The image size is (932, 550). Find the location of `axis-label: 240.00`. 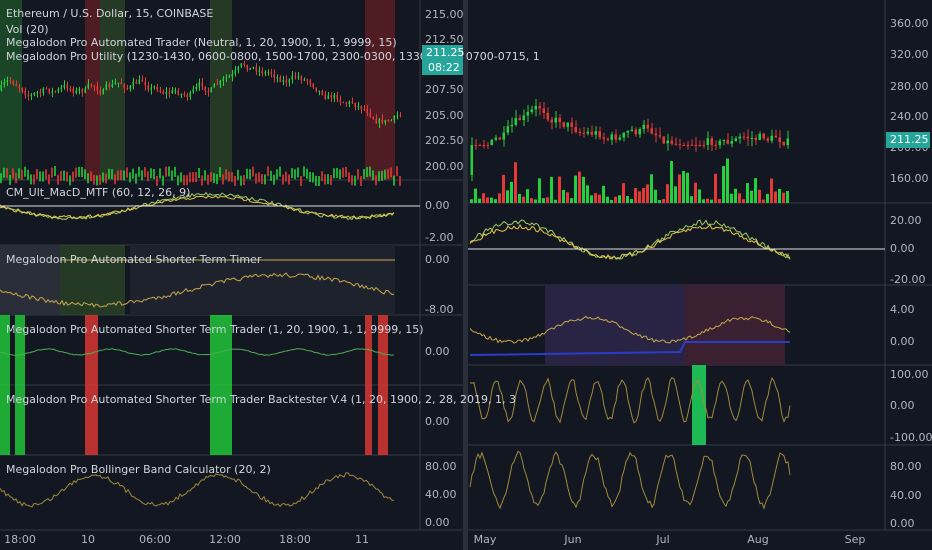

axis-label: 240.00 is located at coordinates (909, 116).